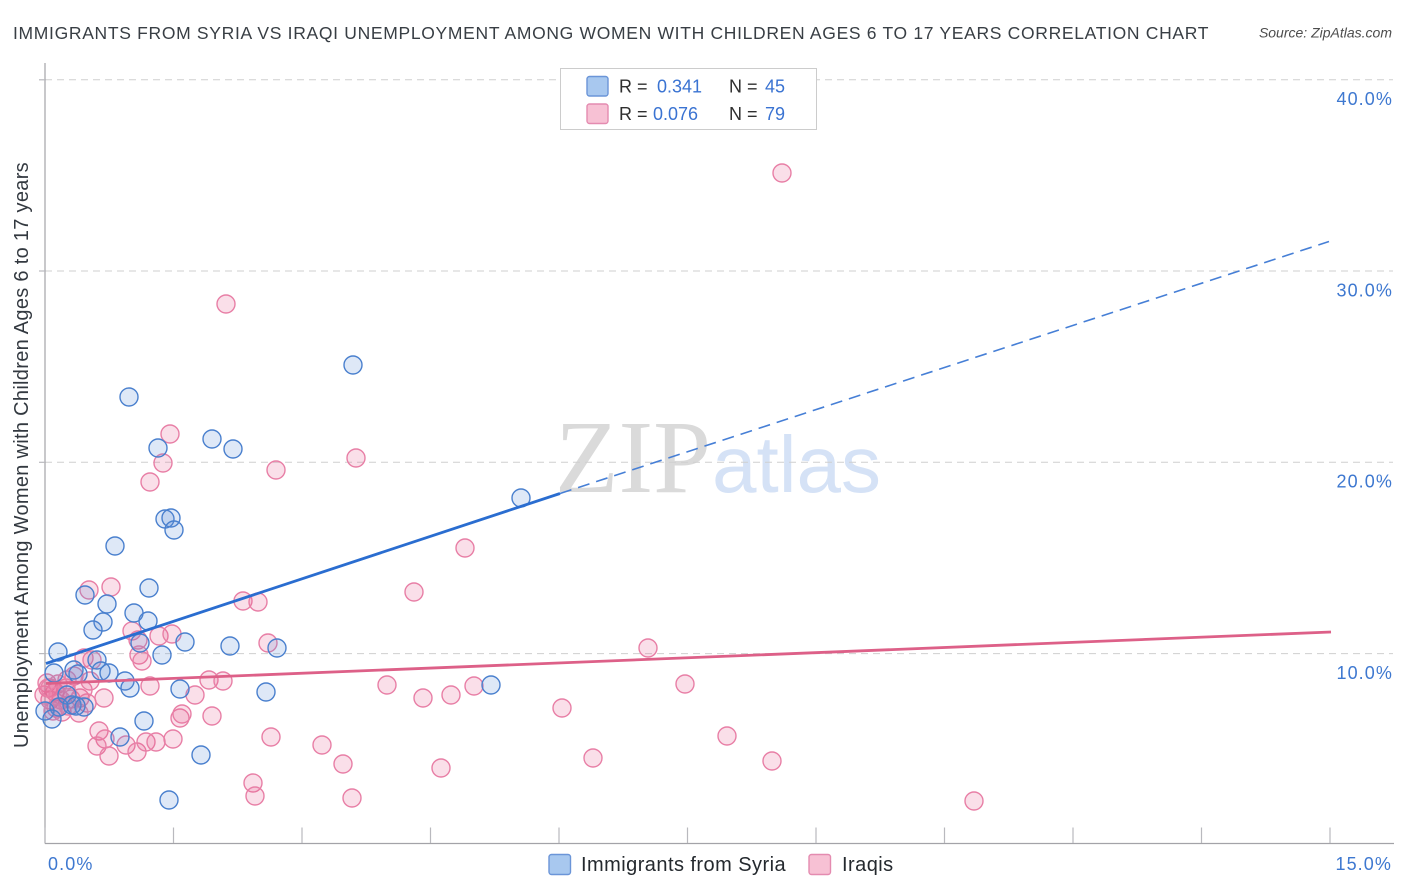 This screenshot has width=1406, height=892. What do you see at coordinates (1364, 99) in the screenshot?
I see `svg-text: 40.0%` at bounding box center [1364, 99].